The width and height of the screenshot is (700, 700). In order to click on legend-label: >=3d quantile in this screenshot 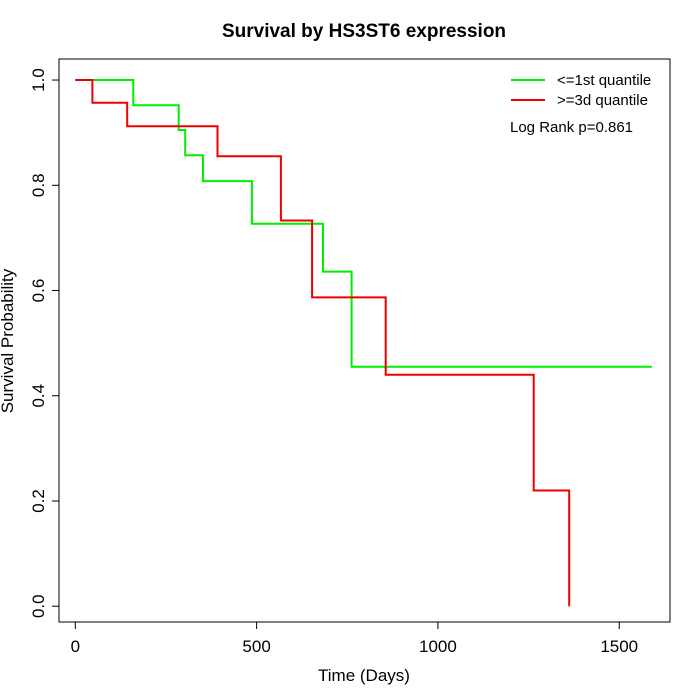, I will do `click(602, 100)`.